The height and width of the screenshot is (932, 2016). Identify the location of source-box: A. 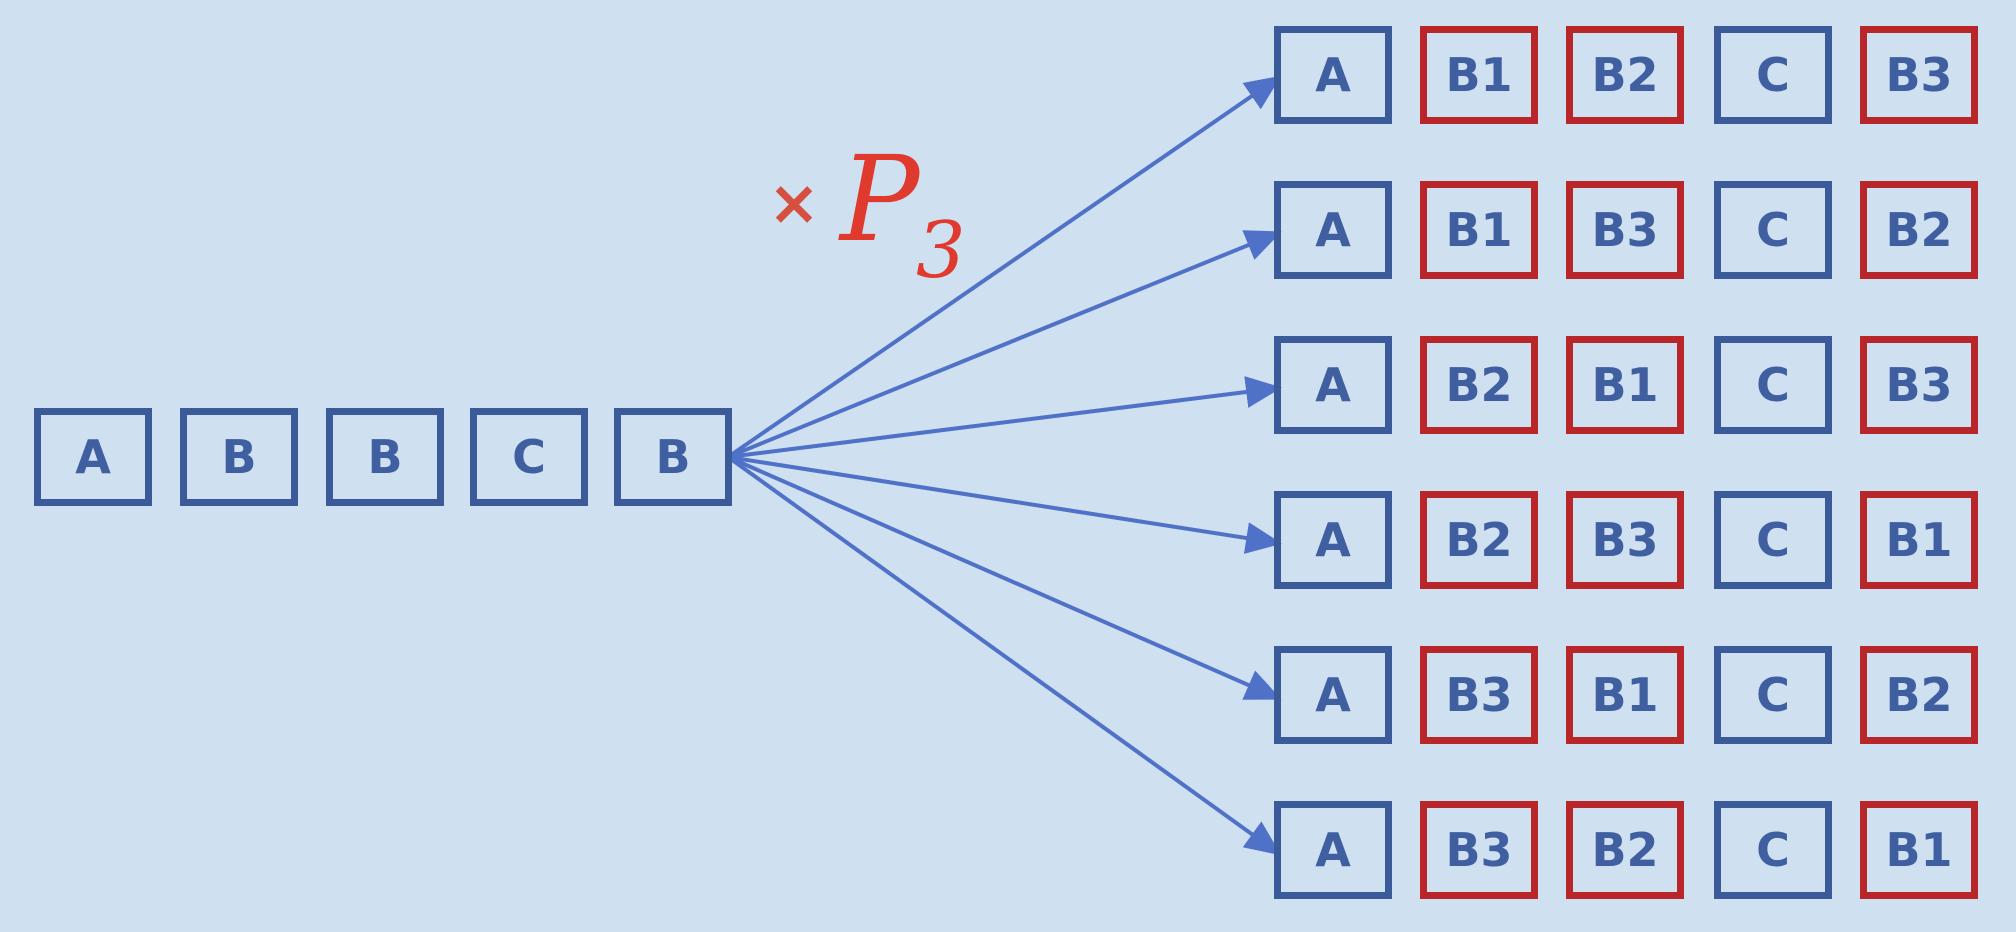
(93, 457).